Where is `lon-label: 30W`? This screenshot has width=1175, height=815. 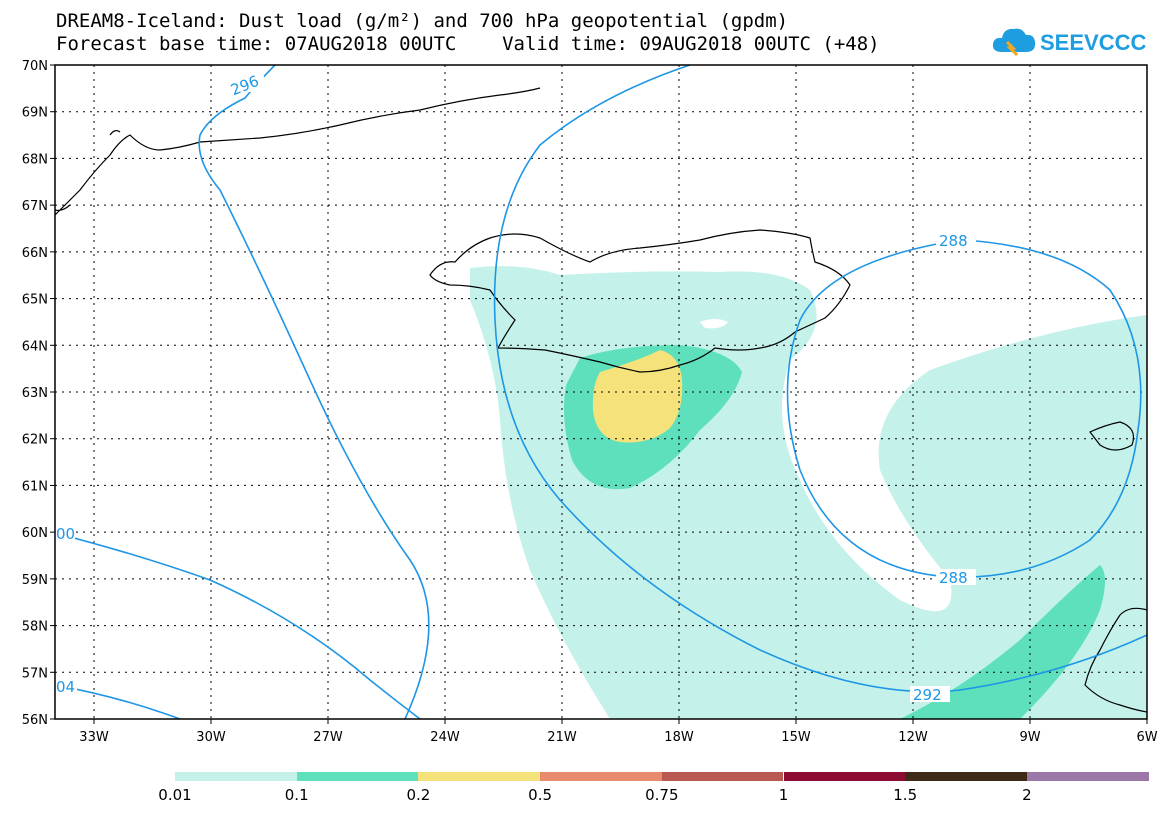
lon-label: 30W is located at coordinates (211, 737).